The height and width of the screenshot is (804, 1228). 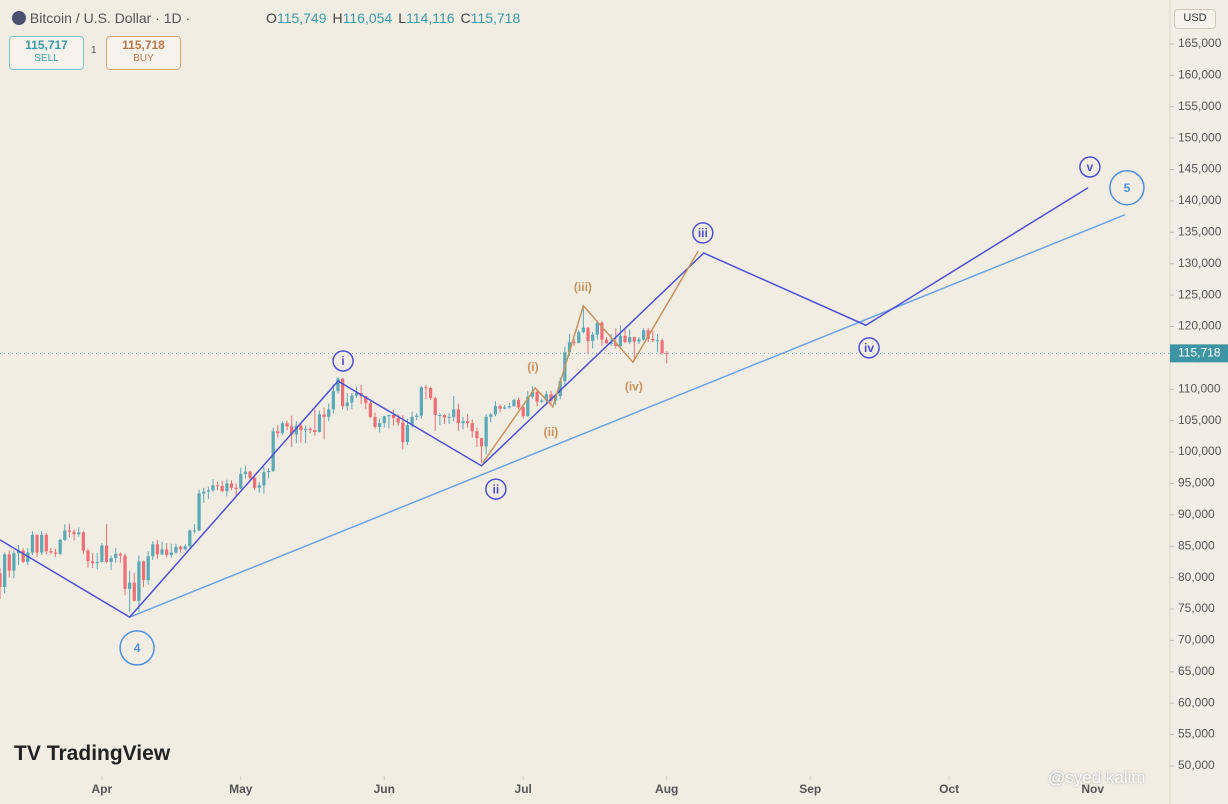 What do you see at coordinates (92, 753) in the screenshot?
I see `watermark: TV TradingView` at bounding box center [92, 753].